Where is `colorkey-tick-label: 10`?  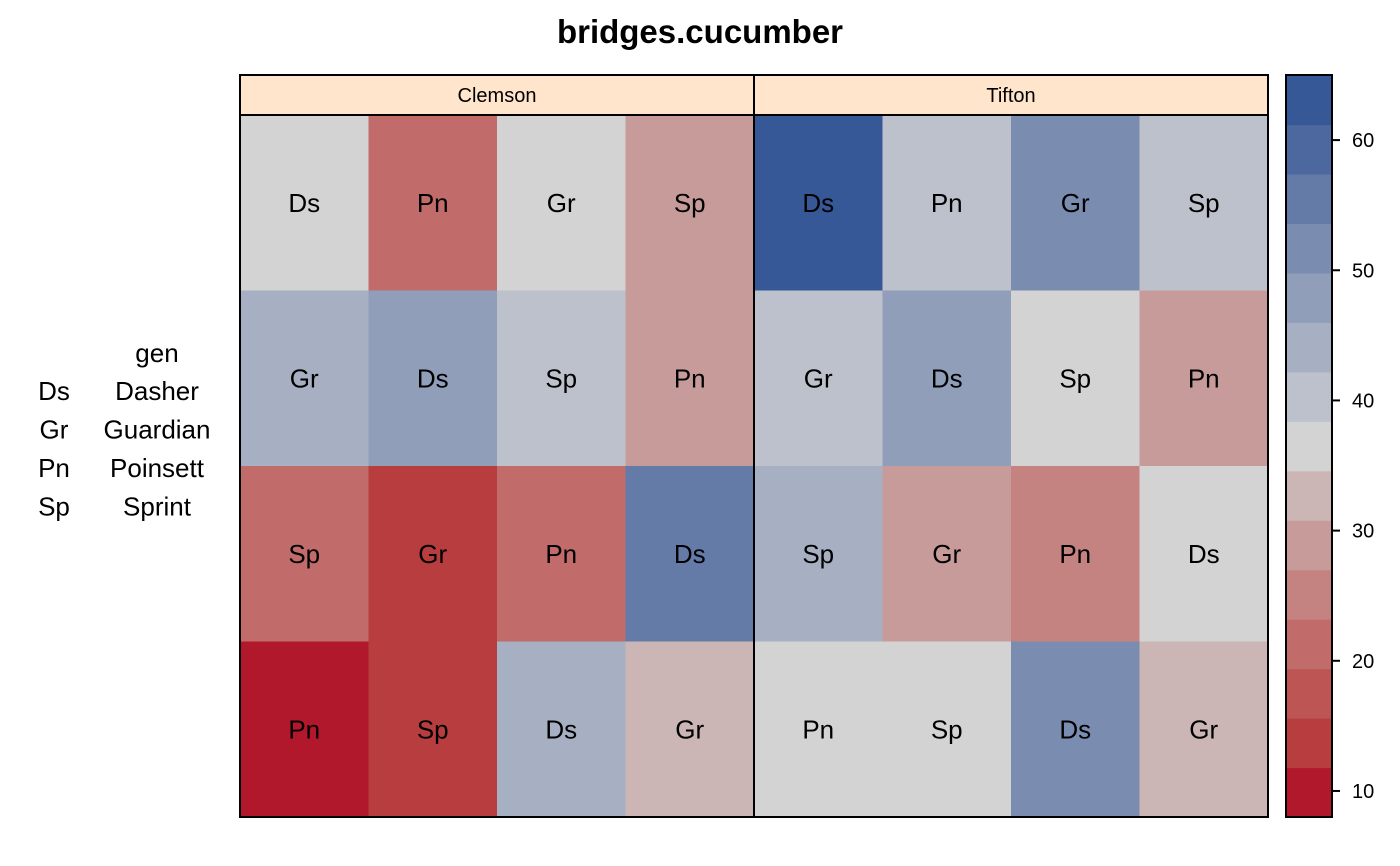
colorkey-tick-label: 10 is located at coordinates (1363, 792).